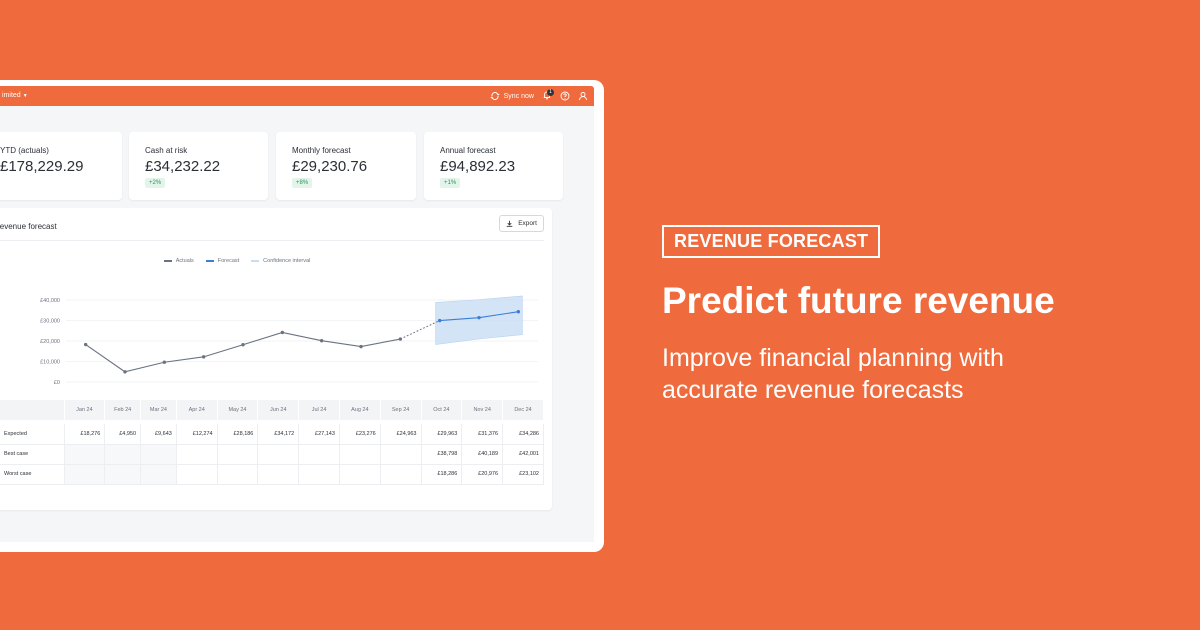 Image resolution: width=1200 pixels, height=630 pixels. I want to click on forecast-connector, so click(420, 330).